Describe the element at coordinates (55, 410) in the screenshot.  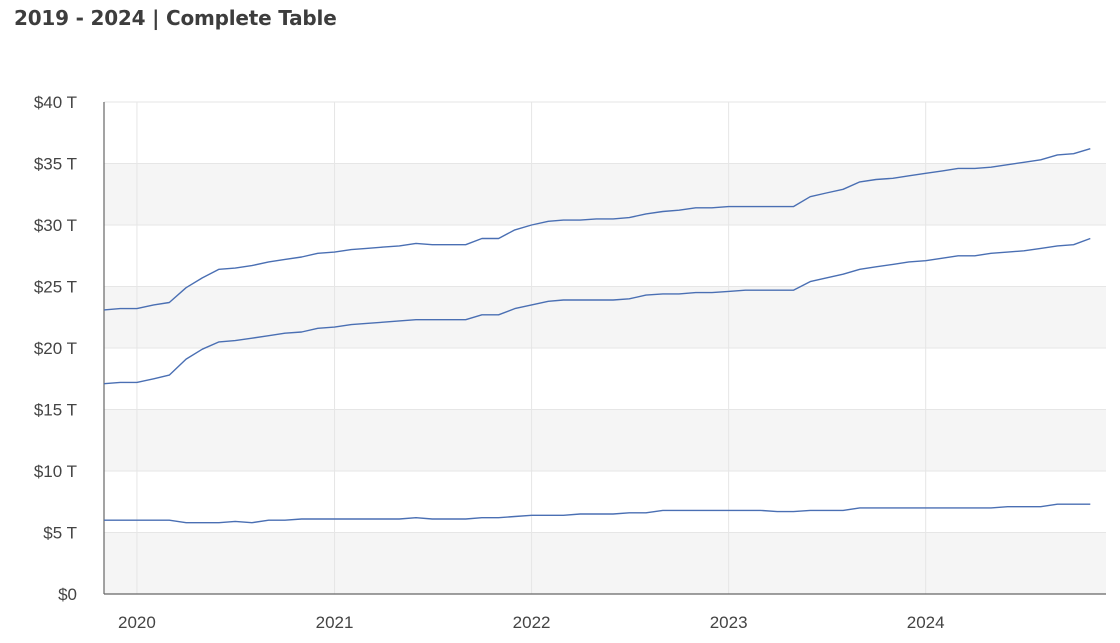
I see `y-tick-label: $15 T` at that location.